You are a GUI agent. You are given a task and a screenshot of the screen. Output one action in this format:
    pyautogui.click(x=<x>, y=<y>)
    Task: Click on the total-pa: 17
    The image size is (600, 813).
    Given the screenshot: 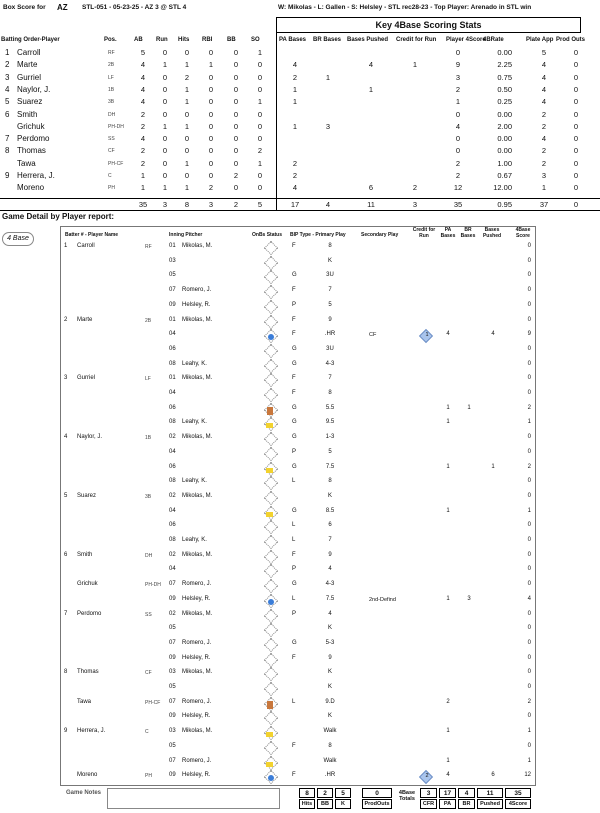 What is the action you would take?
    pyautogui.click(x=295, y=204)
    